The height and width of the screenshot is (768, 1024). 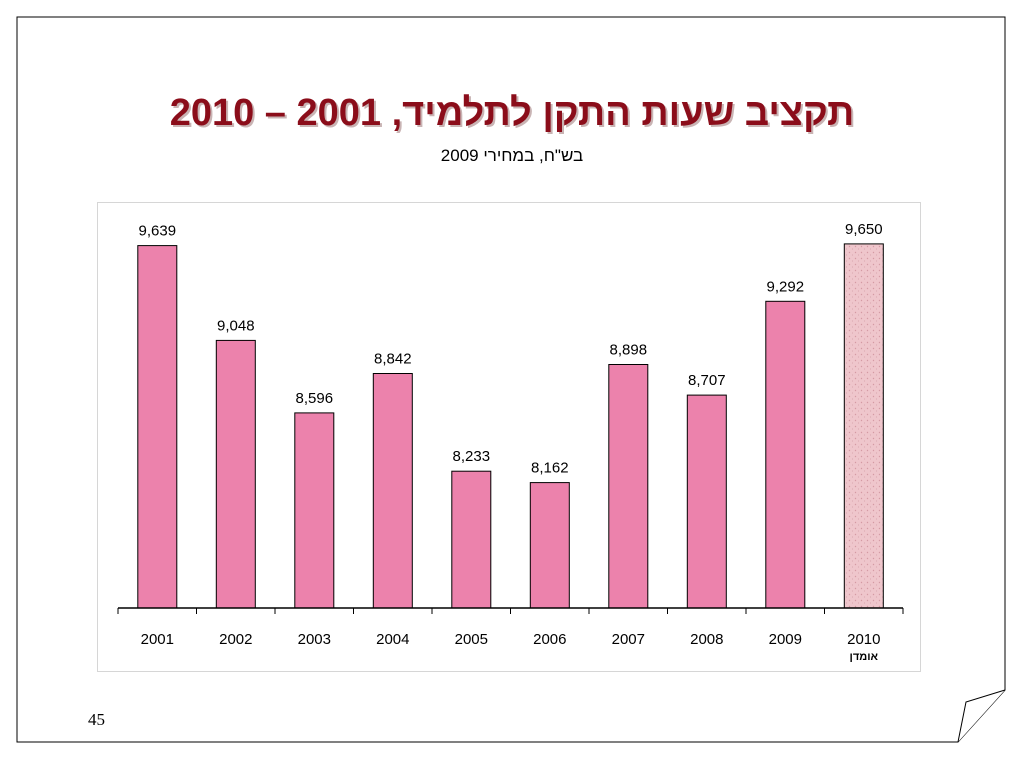 What do you see at coordinates (628, 639) in the screenshot?
I see `x-tick-label: 2007` at bounding box center [628, 639].